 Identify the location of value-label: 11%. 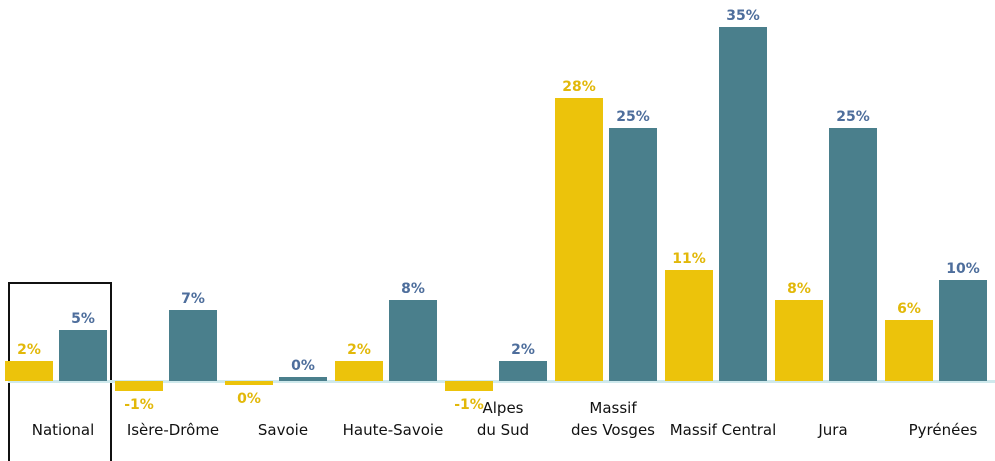
(689, 258).